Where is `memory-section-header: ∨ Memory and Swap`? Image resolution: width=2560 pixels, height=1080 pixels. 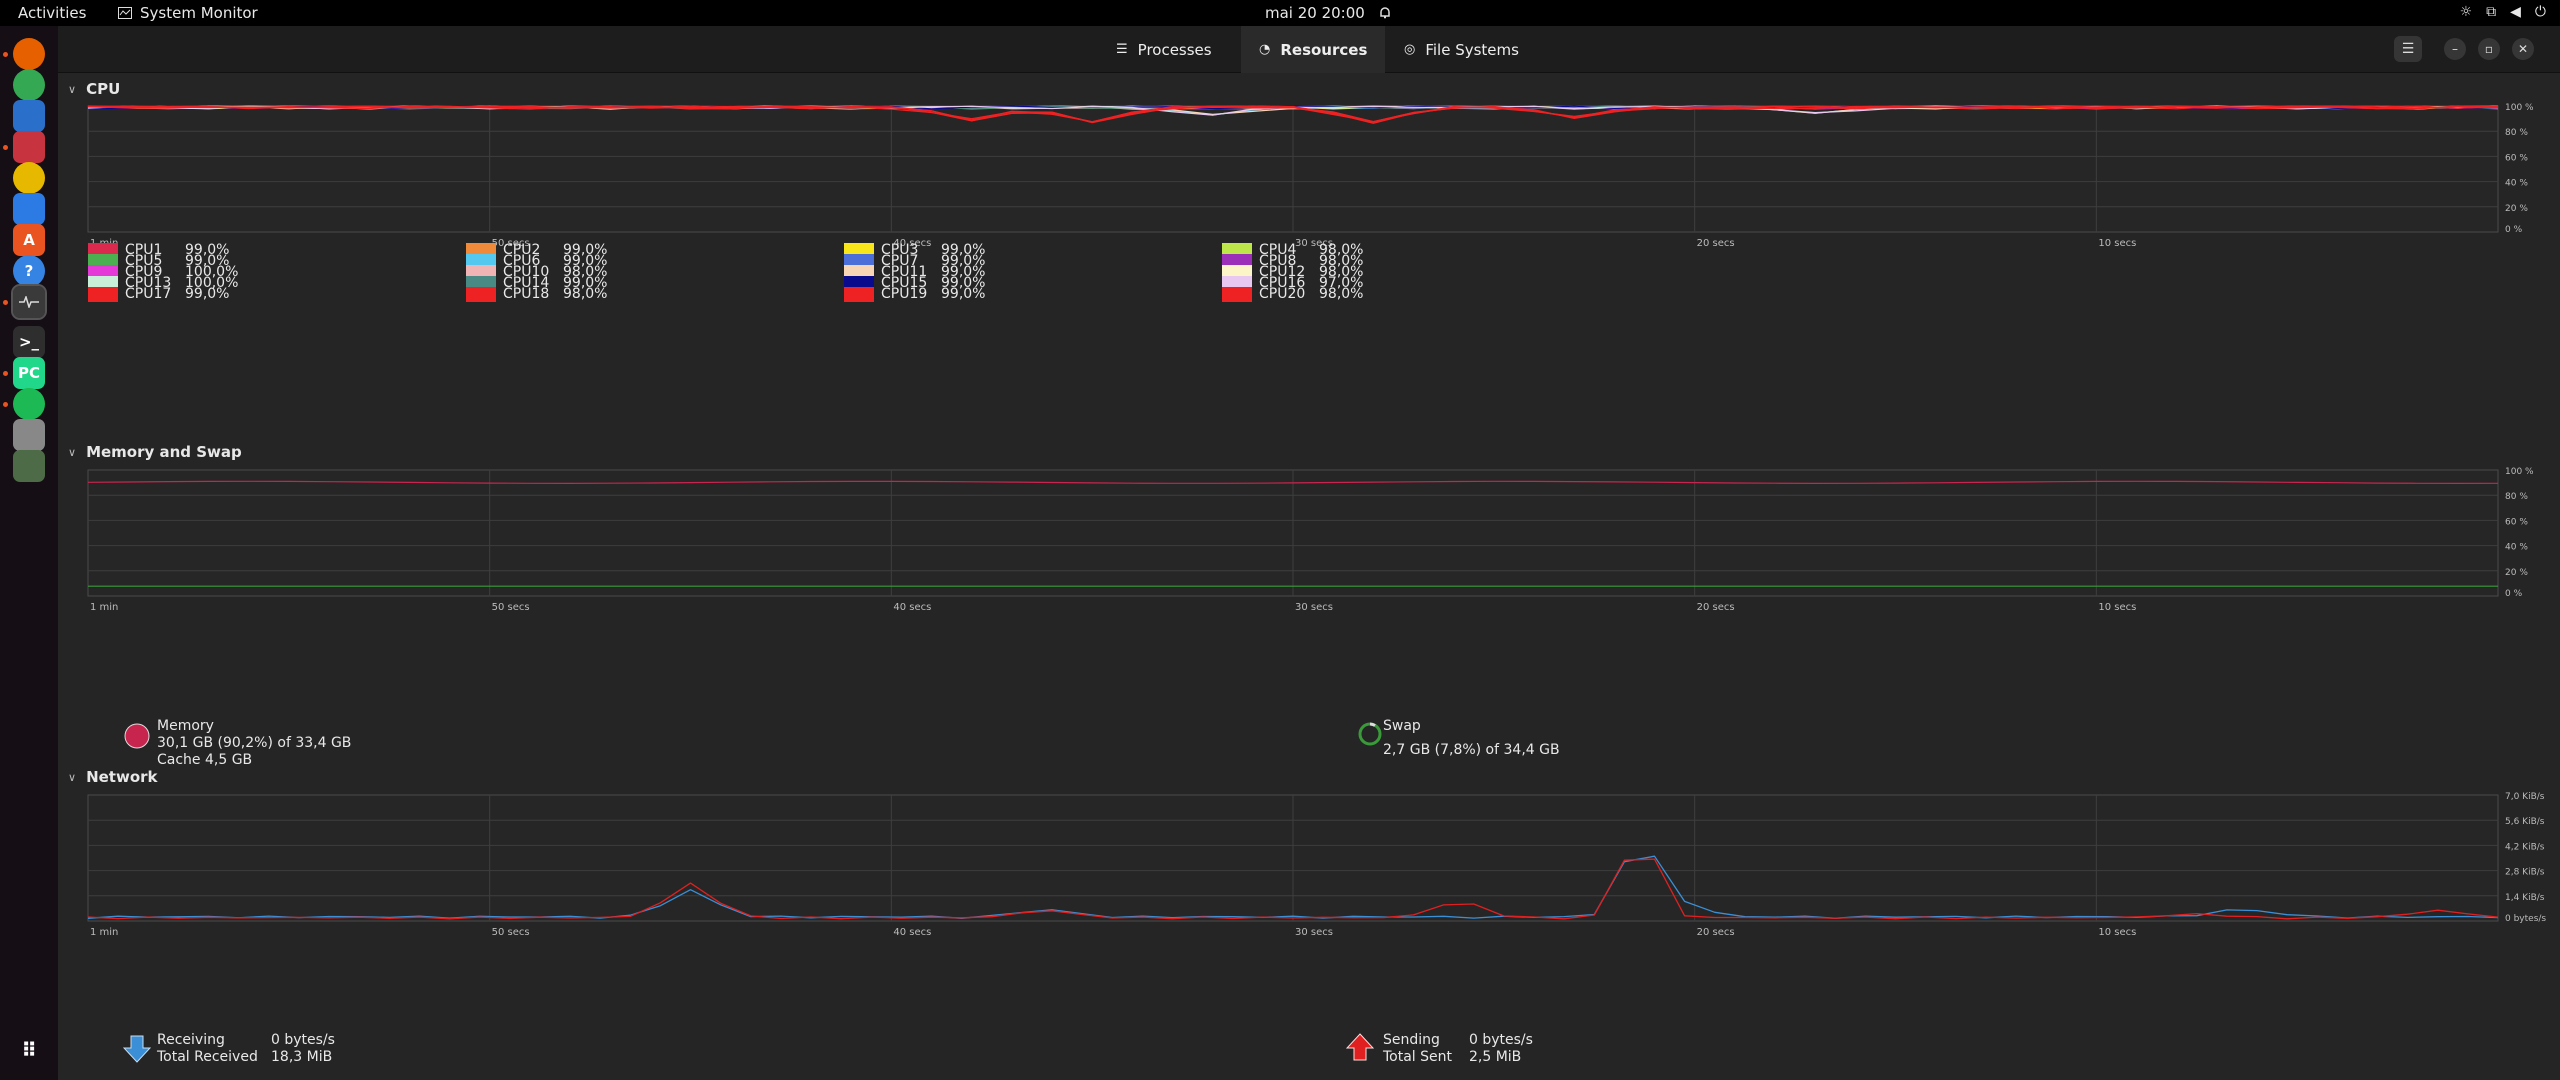
memory-section-header: ∨ Memory and Swap is located at coordinates (155, 452).